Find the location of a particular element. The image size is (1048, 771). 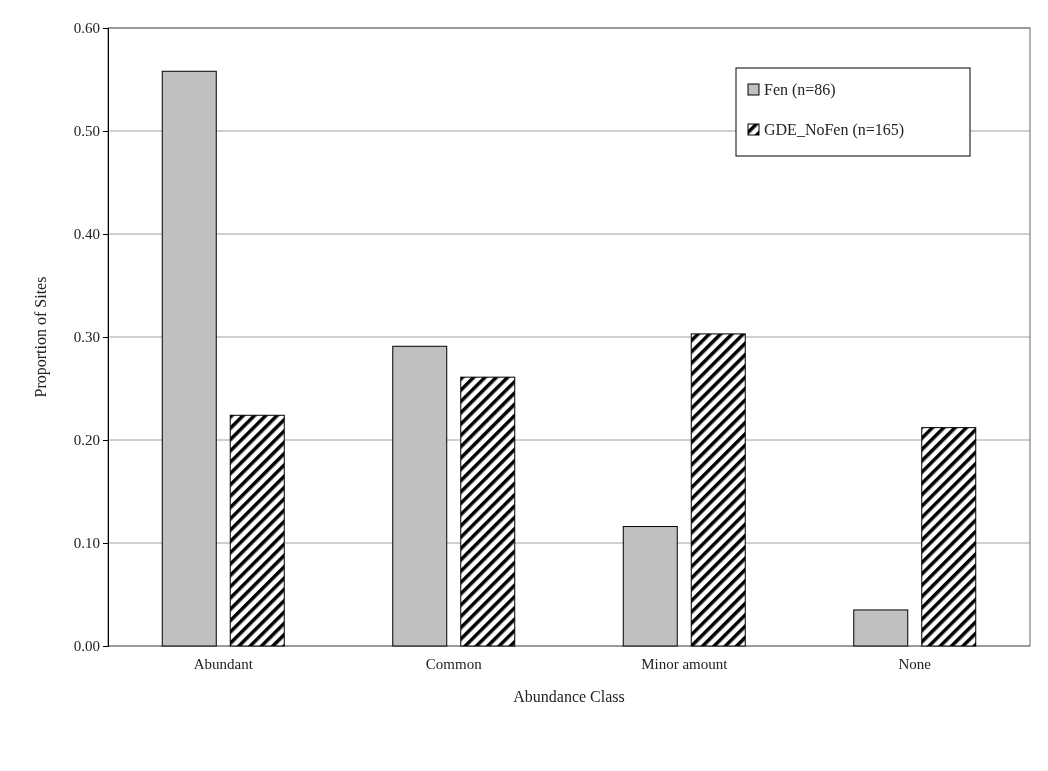

y-tick-label: 0.10 is located at coordinates (86, 543).